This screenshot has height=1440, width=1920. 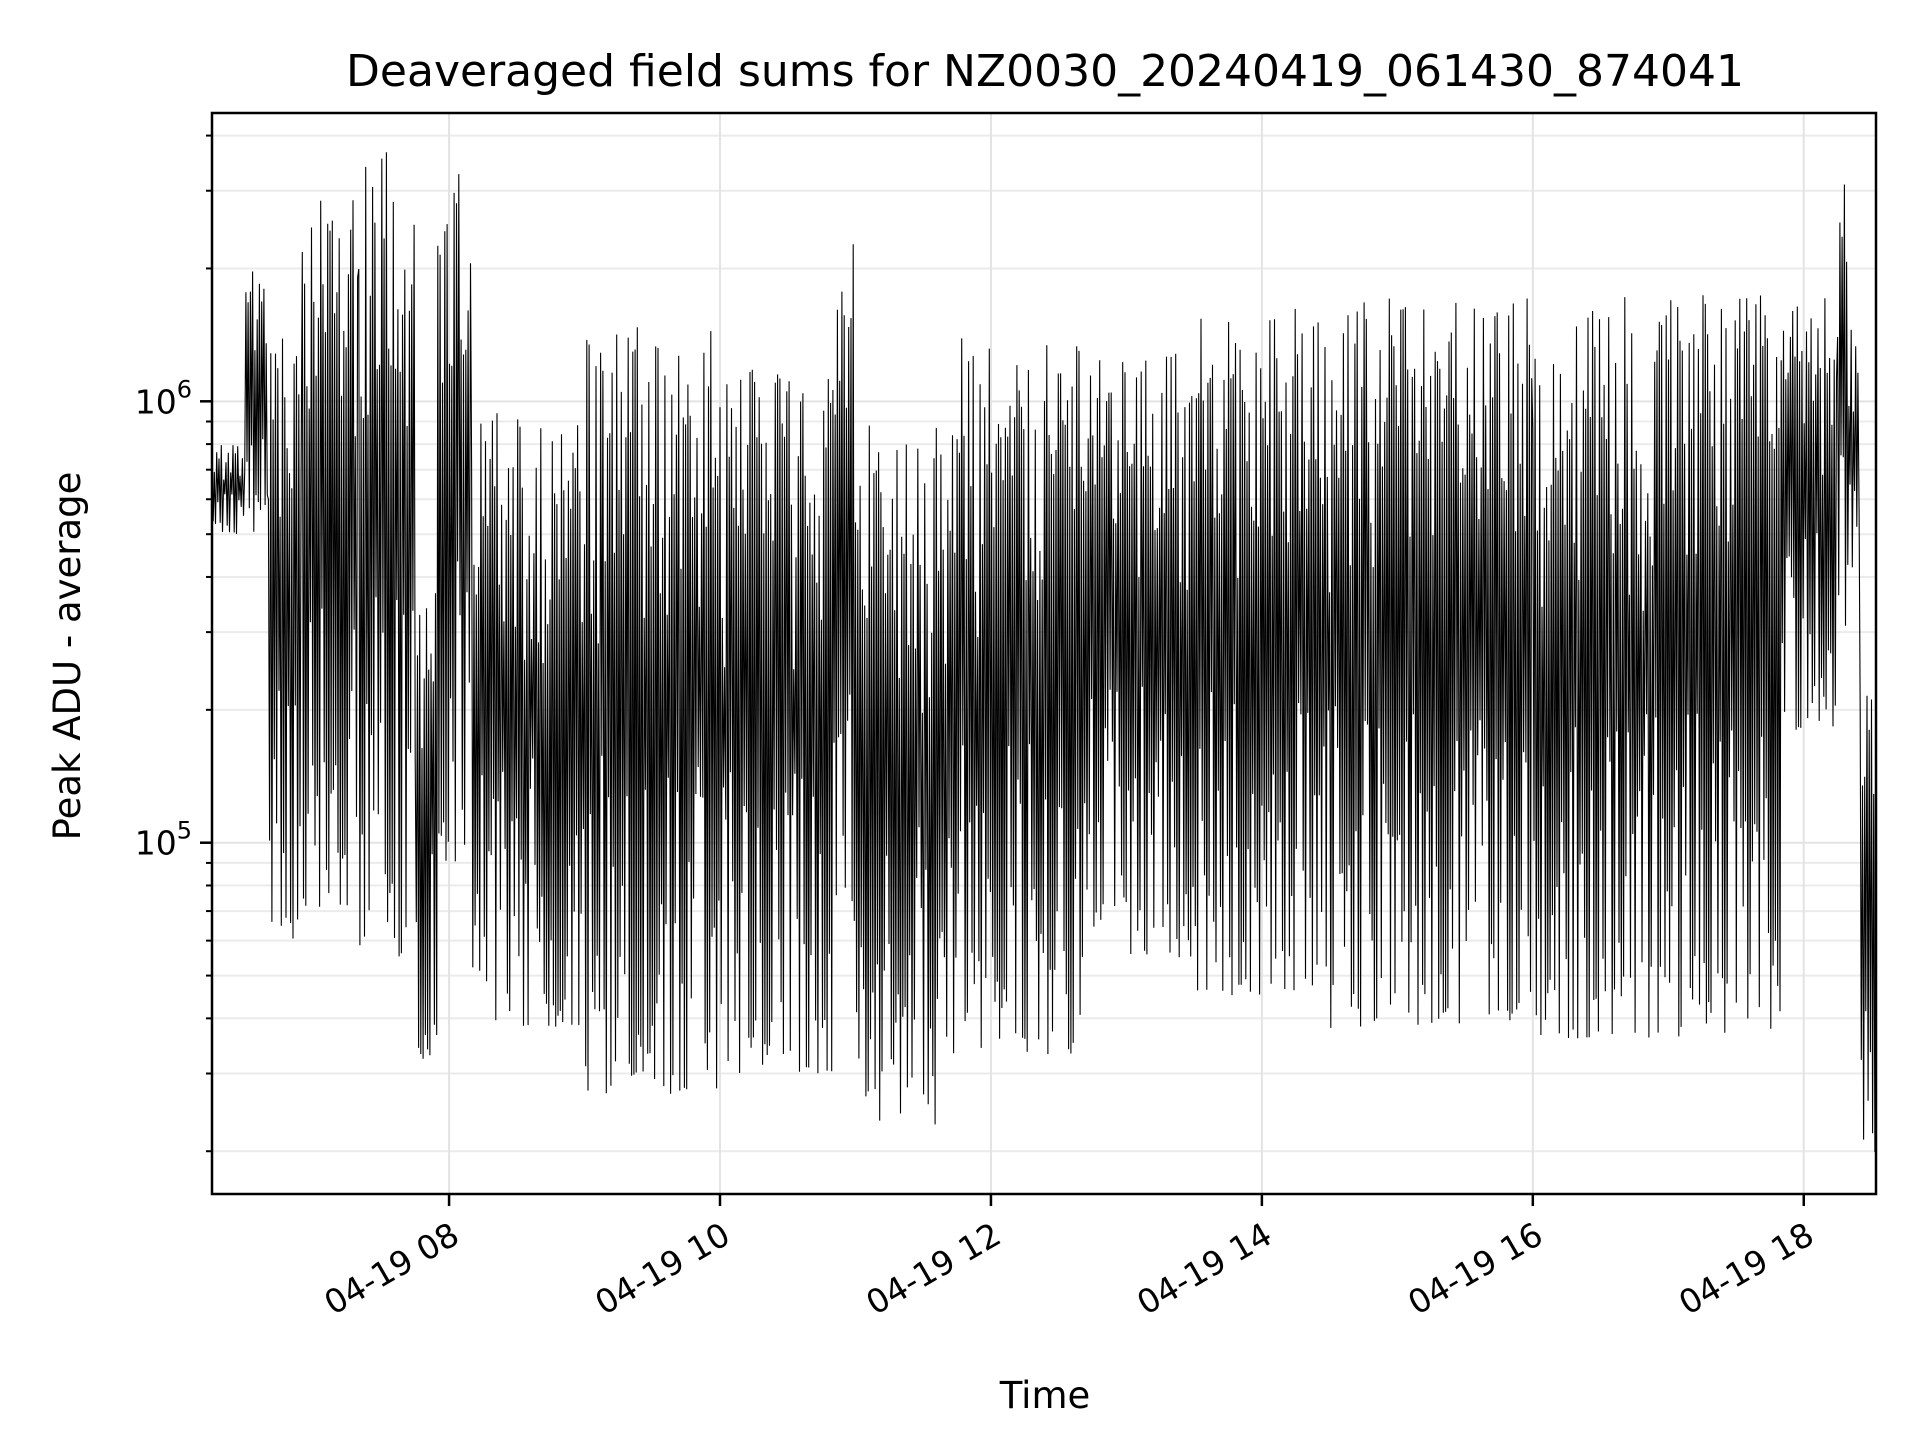 What do you see at coordinates (67, 656) in the screenshot?
I see `y-axis-label: Peak ADU - average` at bounding box center [67, 656].